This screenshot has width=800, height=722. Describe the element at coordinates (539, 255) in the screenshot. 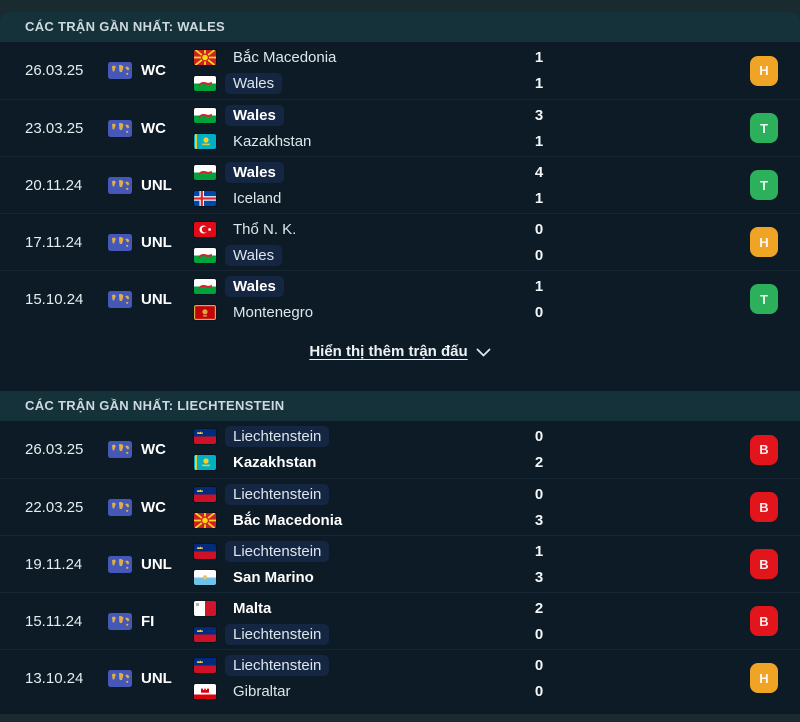

I see `away-score: 0` at that location.